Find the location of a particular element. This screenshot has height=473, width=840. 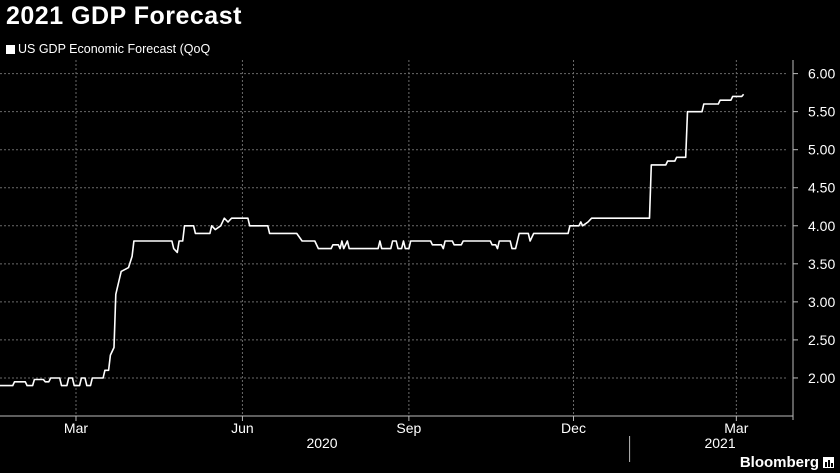

bar-chart-icon is located at coordinates (828, 462).